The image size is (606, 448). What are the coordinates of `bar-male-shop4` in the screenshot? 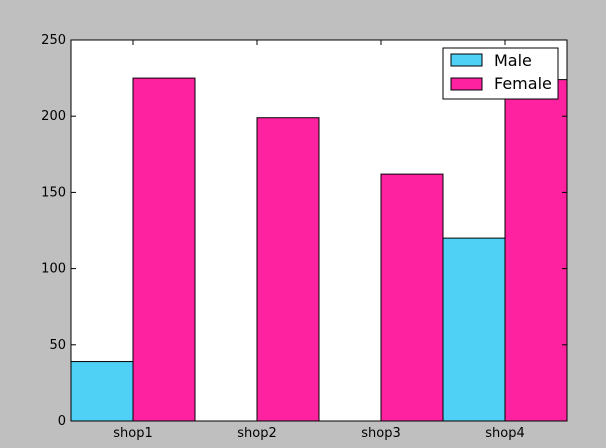 It's located at (474, 329).